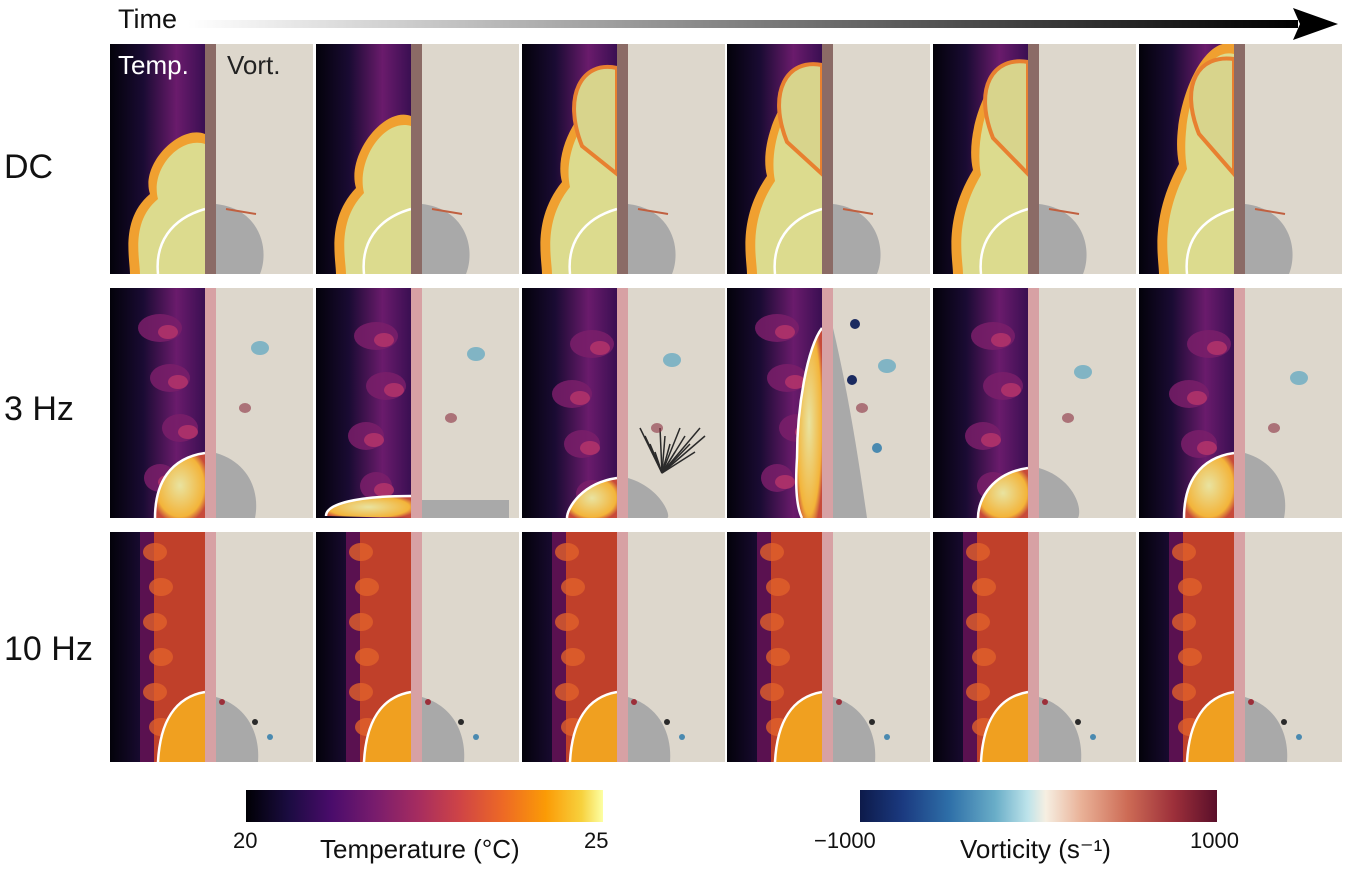 The image size is (1348, 872). Describe the element at coordinates (245, 840) in the screenshot. I see `temperature-min-label: 20` at that location.